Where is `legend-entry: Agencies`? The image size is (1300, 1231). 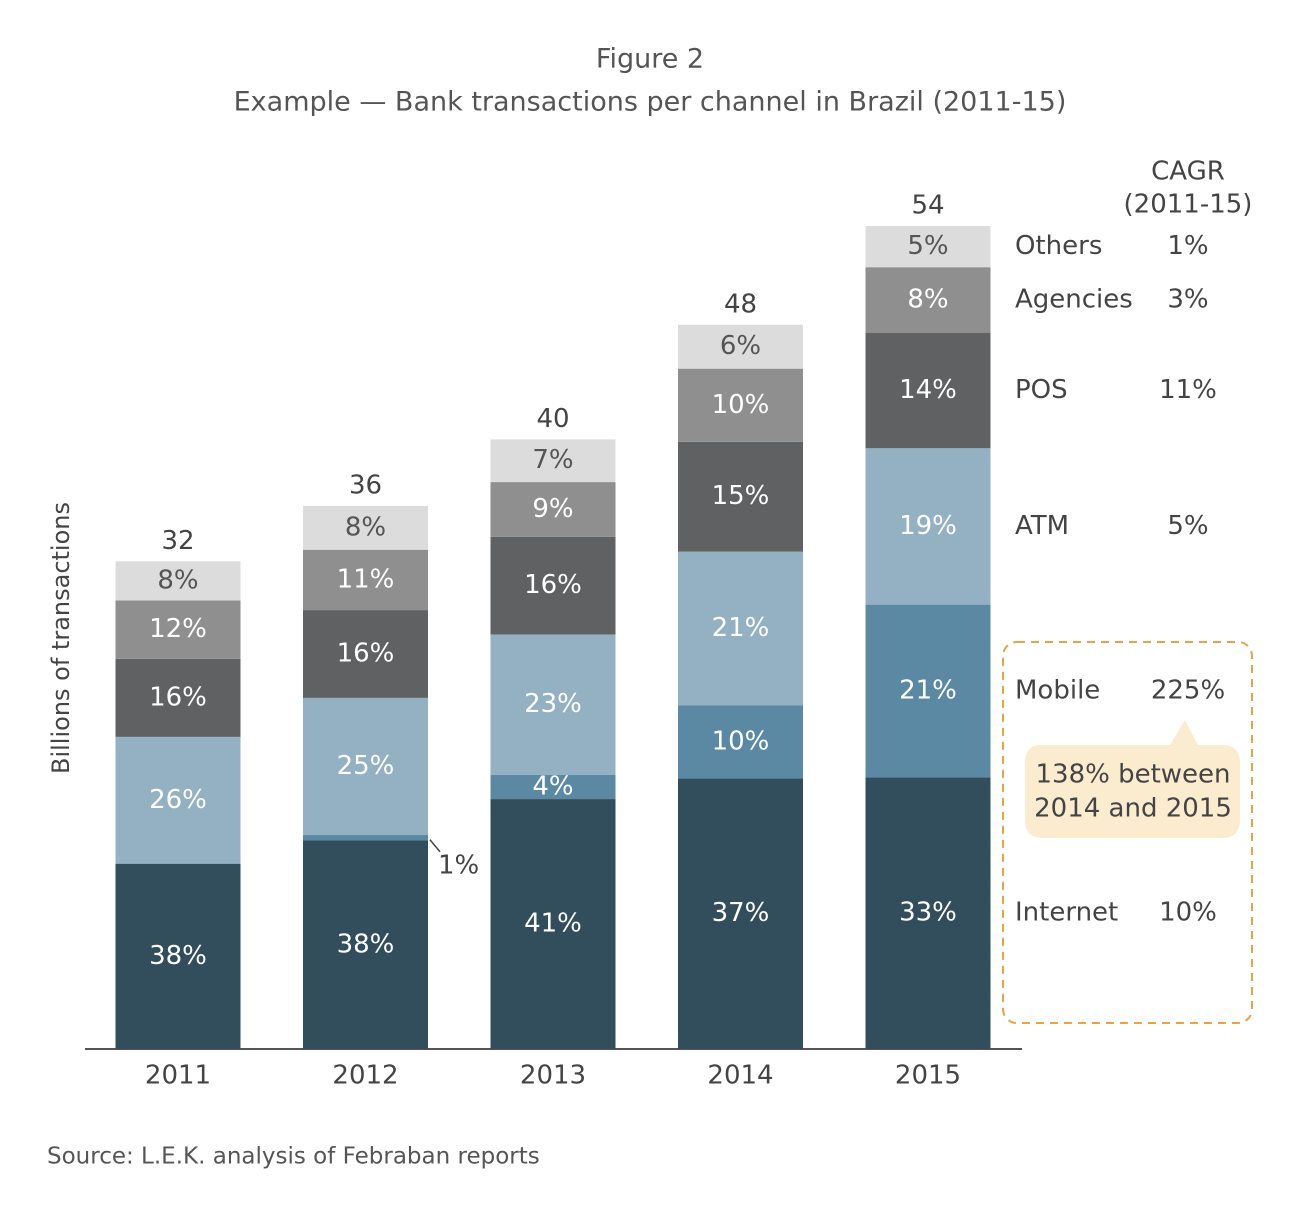
legend-entry: Agencies is located at coordinates (1074, 300).